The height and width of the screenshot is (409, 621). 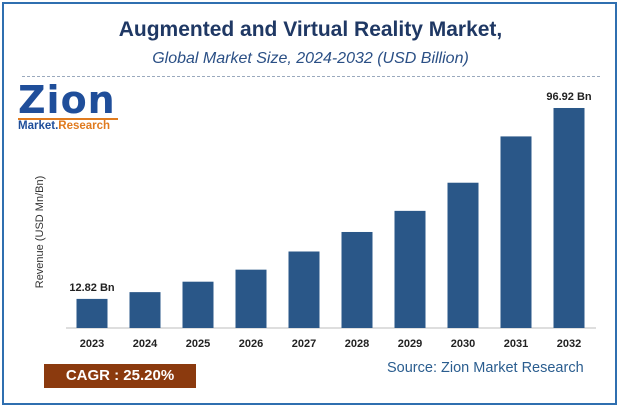 I want to click on bar-2026, so click(x=251, y=298).